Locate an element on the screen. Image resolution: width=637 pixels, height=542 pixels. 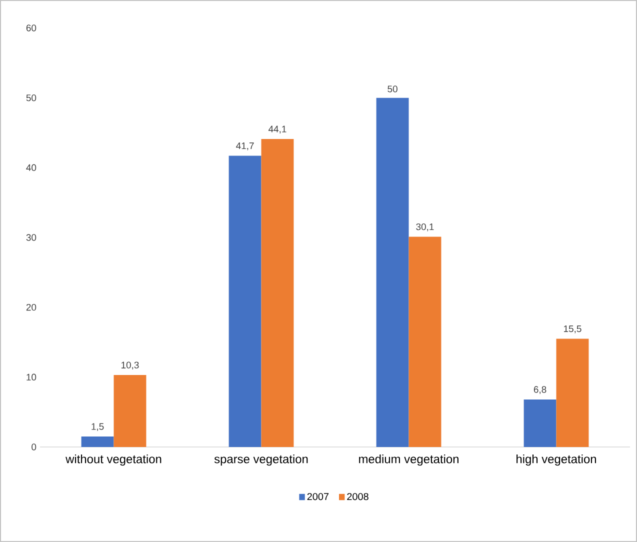
y-tick-label: 50 is located at coordinates (31, 98).